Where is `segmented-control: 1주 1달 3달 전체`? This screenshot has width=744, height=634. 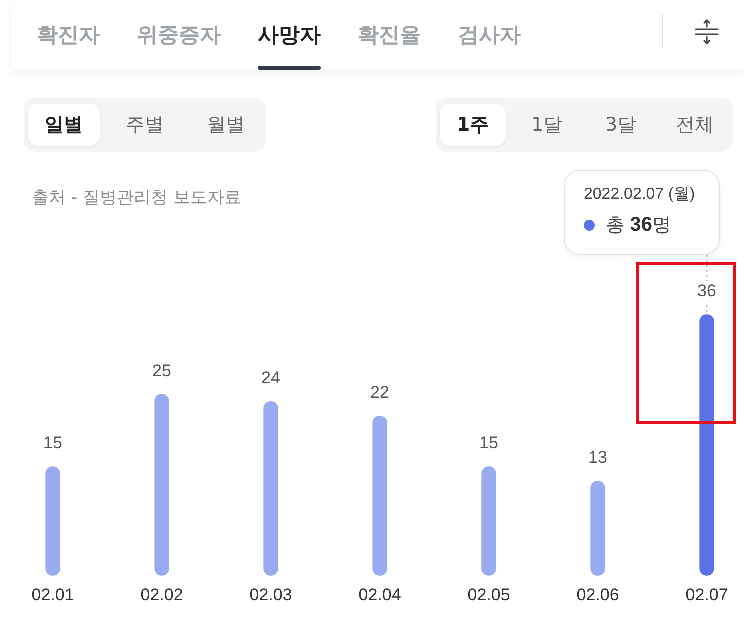 segmented-control: 1주 1달 3달 전체 is located at coordinates (584, 125).